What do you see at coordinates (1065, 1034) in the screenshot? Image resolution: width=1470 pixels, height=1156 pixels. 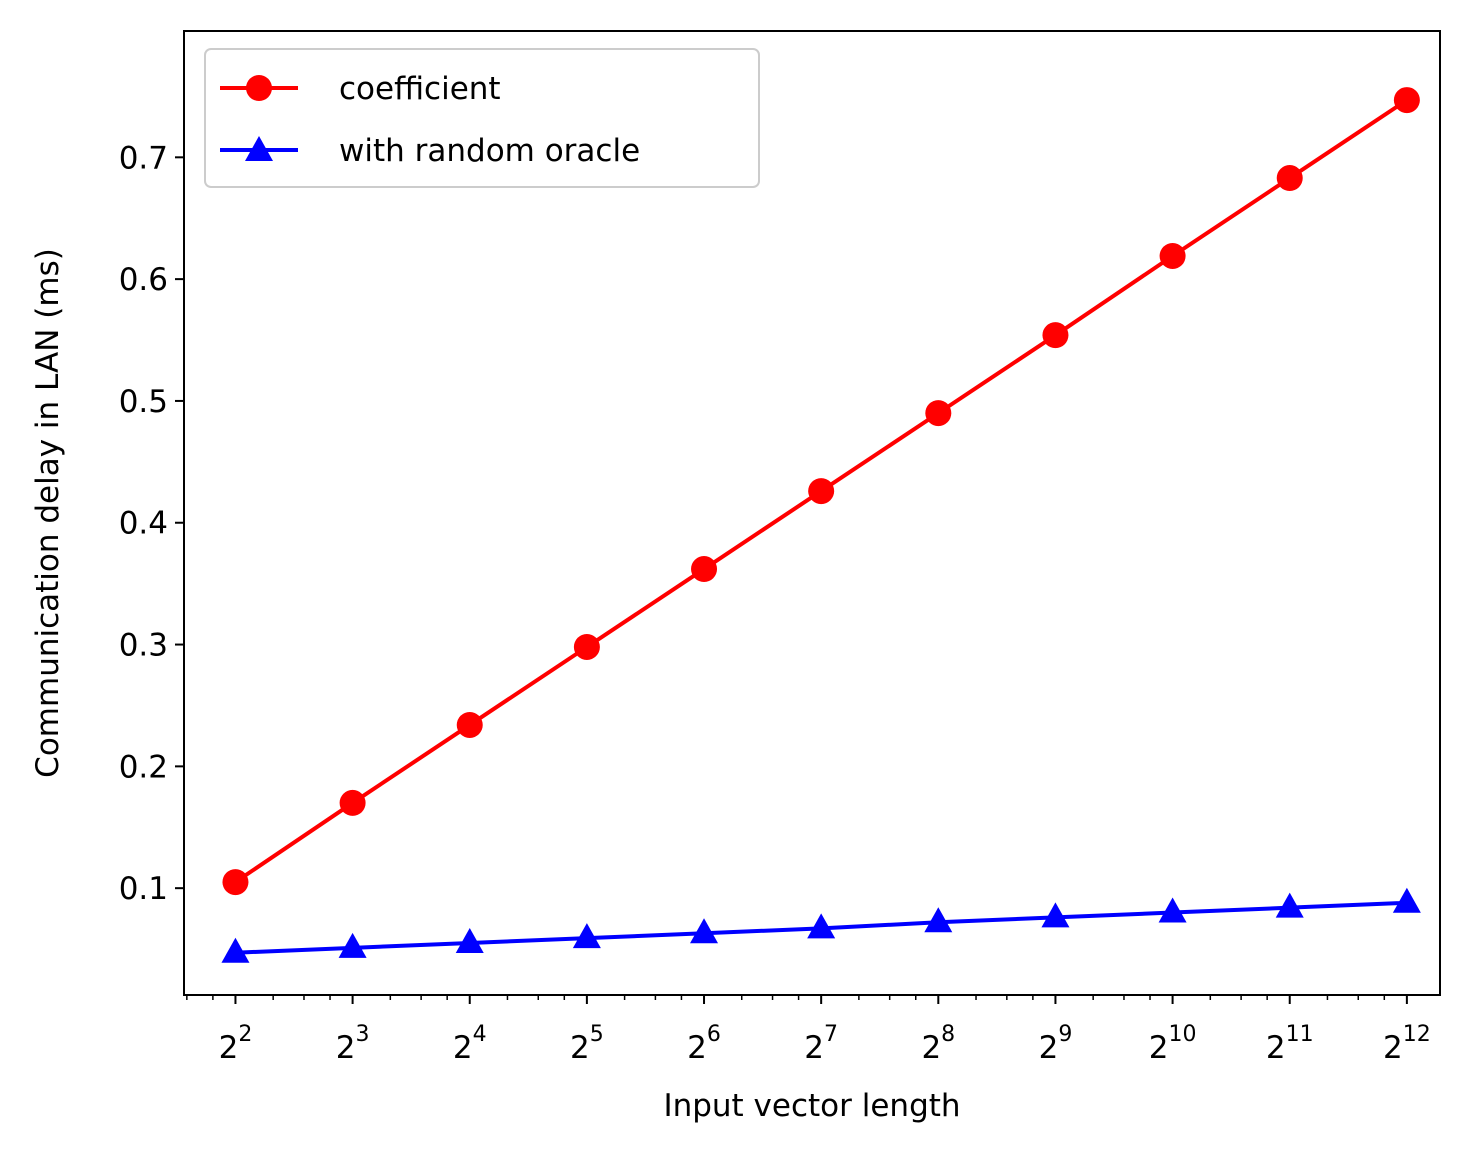 I see `x-tick-exponent: 9` at bounding box center [1065, 1034].